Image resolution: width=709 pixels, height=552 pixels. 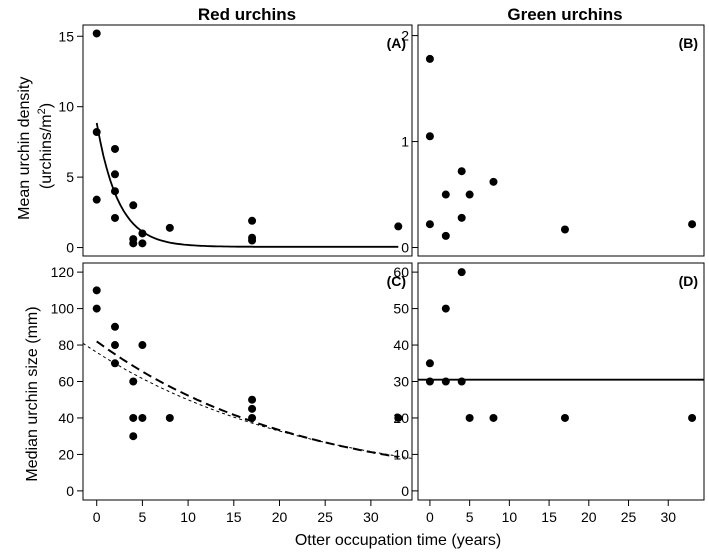 I want to click on panel-d-y-tick-label: 50, so click(x=401, y=309).